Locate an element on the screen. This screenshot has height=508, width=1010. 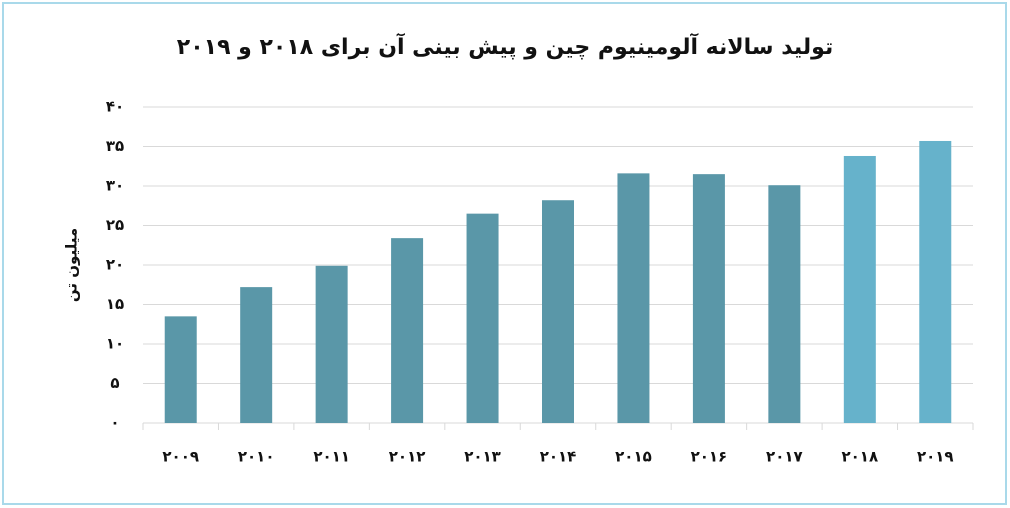
y-tick-label: ۱۵ is located at coordinates (115, 304).